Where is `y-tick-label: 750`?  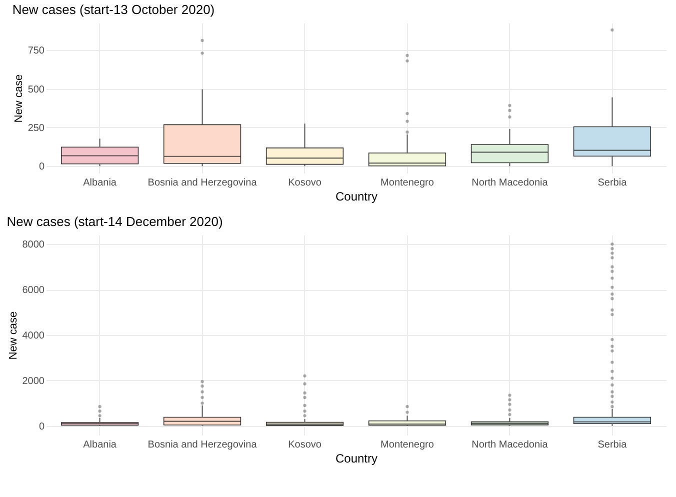
y-tick-label: 750 is located at coordinates (36, 51).